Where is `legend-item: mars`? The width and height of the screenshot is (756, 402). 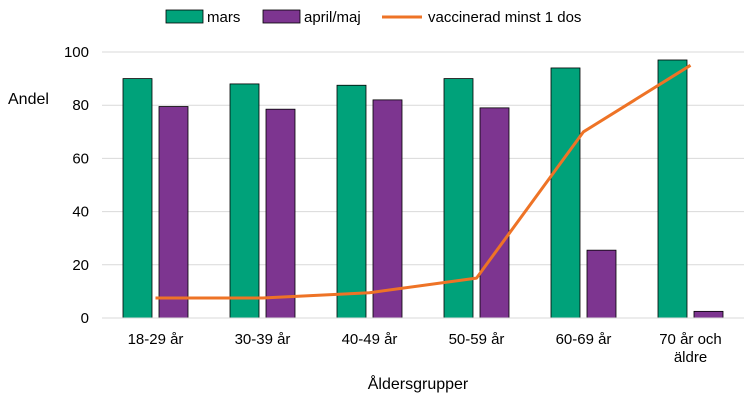
legend-item: mars is located at coordinates (202, 17).